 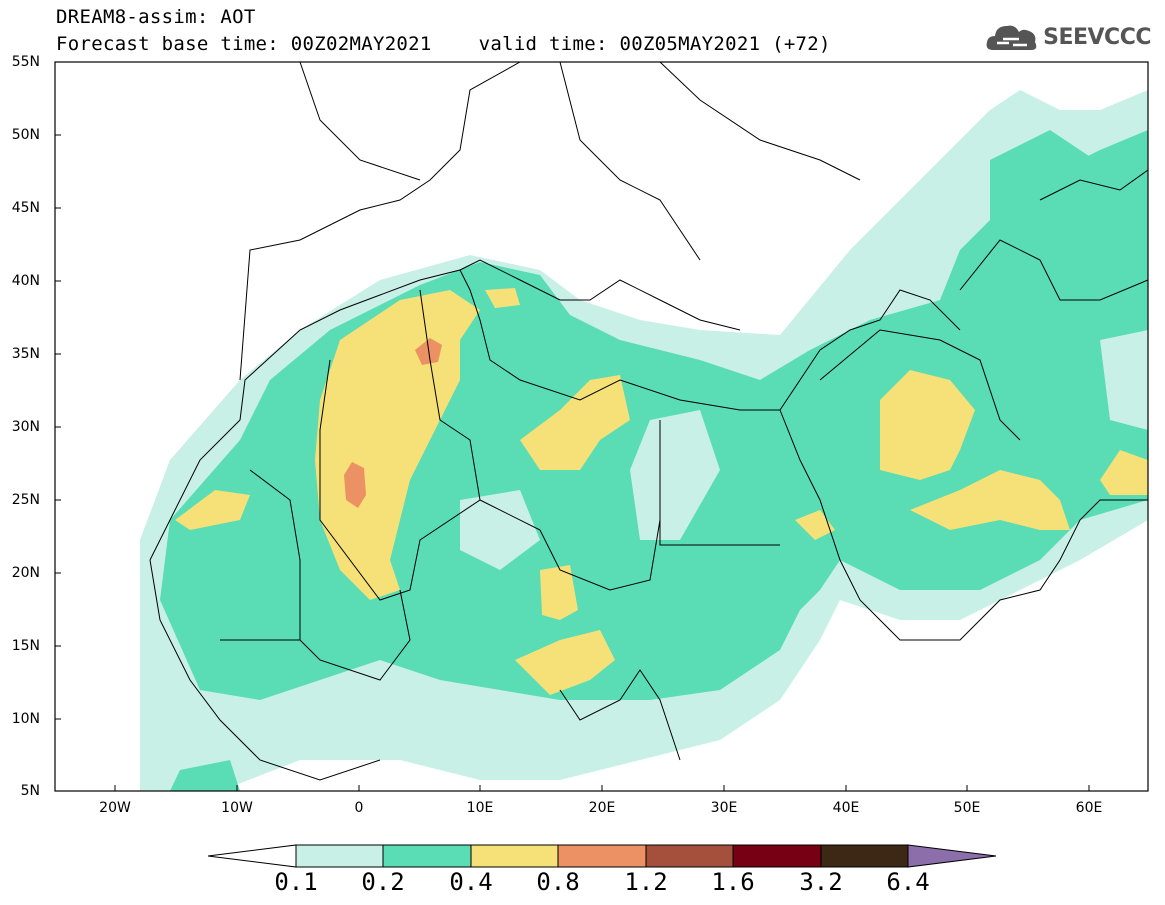 What do you see at coordinates (296, 882) in the screenshot?
I see `colorbar-label: 0.1` at bounding box center [296, 882].